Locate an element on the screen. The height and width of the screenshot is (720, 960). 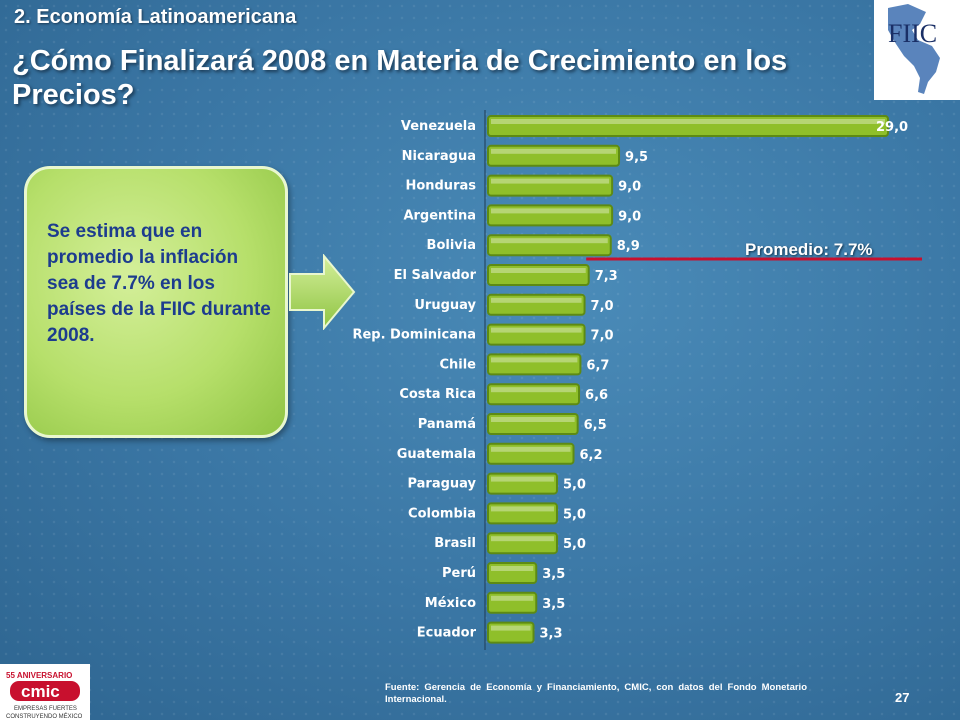
bar-group: Panamá 6,5 is located at coordinates (512, 424).